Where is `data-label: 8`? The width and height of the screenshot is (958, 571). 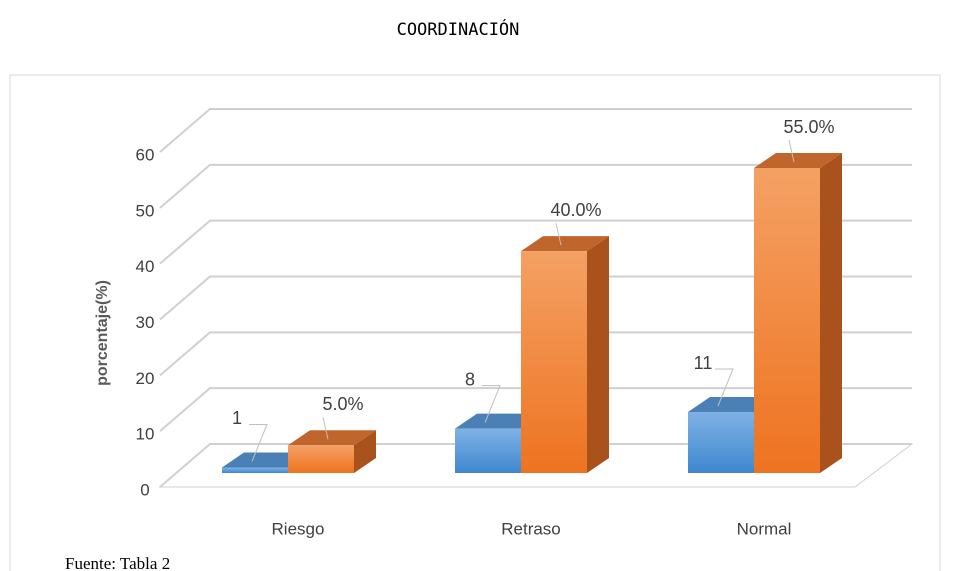 data-label: 8 is located at coordinates (470, 379).